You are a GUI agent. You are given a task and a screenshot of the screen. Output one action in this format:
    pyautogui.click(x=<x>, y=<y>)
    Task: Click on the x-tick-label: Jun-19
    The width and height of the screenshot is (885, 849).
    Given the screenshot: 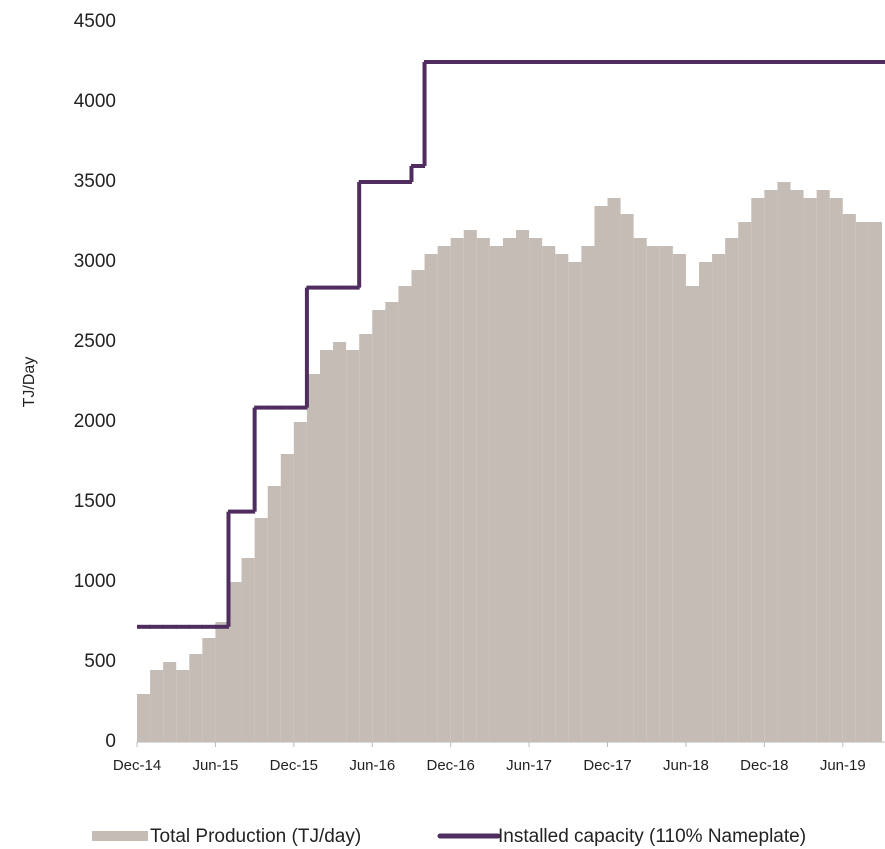 What is the action you would take?
    pyautogui.click(x=843, y=765)
    